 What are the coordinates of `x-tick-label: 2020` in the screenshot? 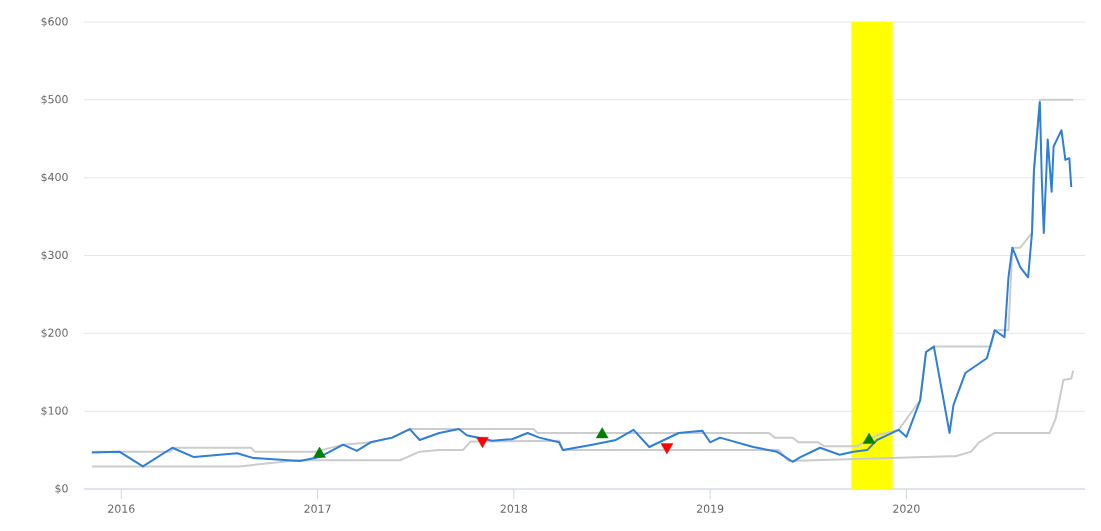 It's located at (906, 508).